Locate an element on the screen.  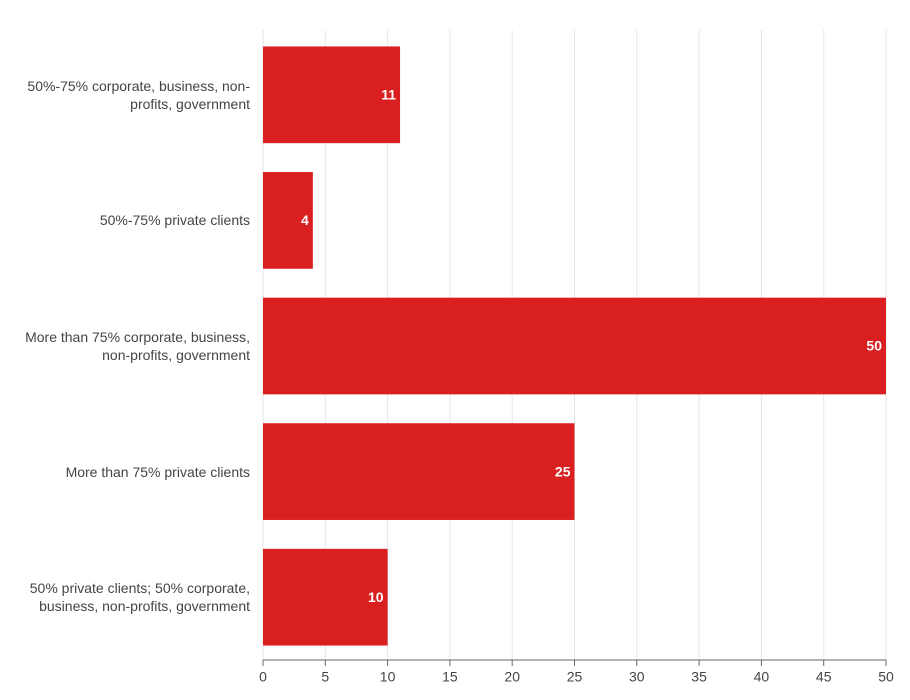
x-tick-label: 50 is located at coordinates (886, 677).